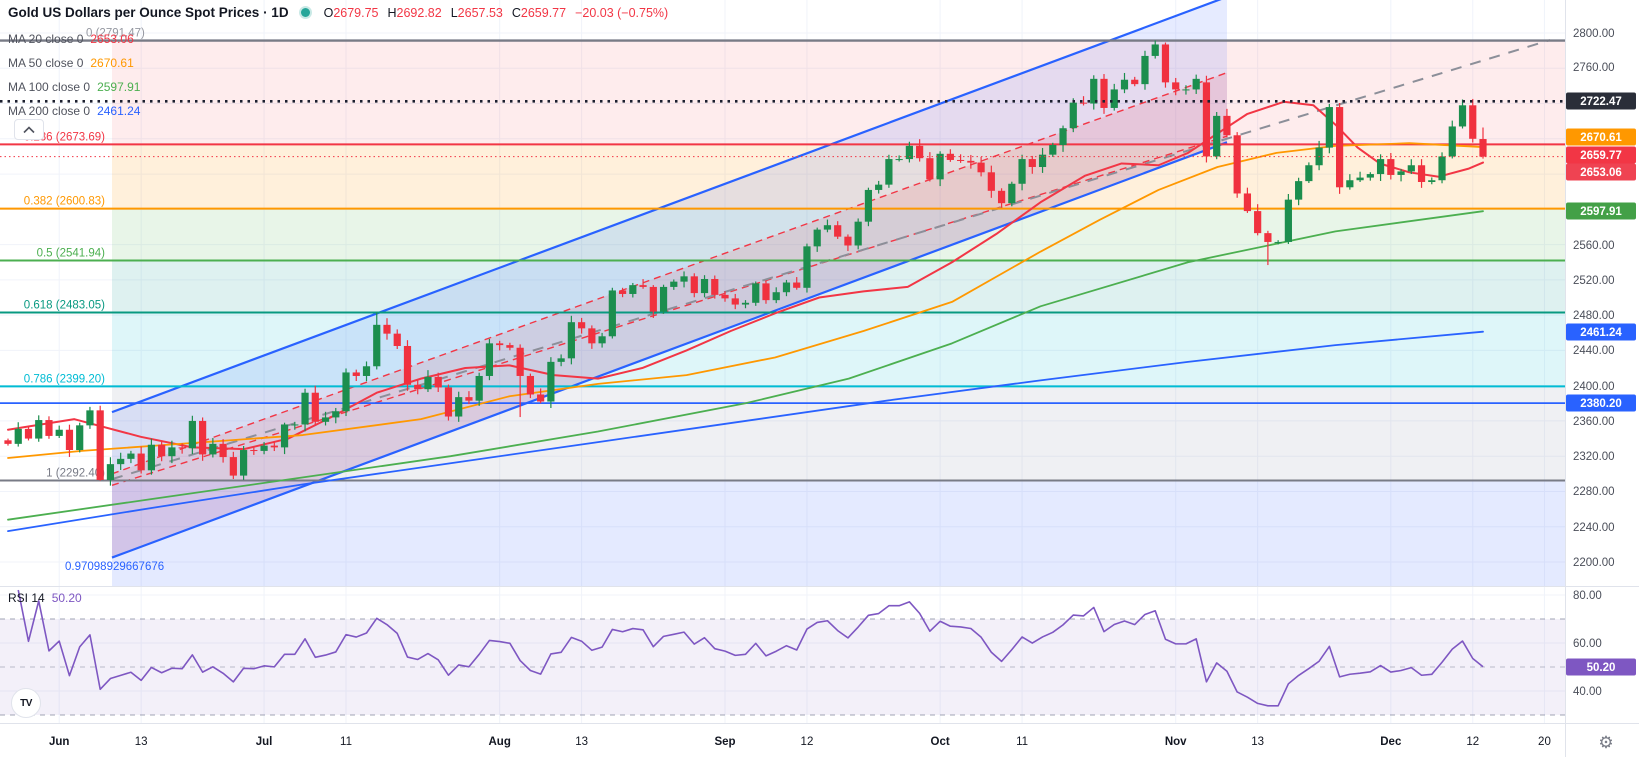  What do you see at coordinates (476, 12) in the screenshot?
I see `low-value: L2657.53` at bounding box center [476, 12].